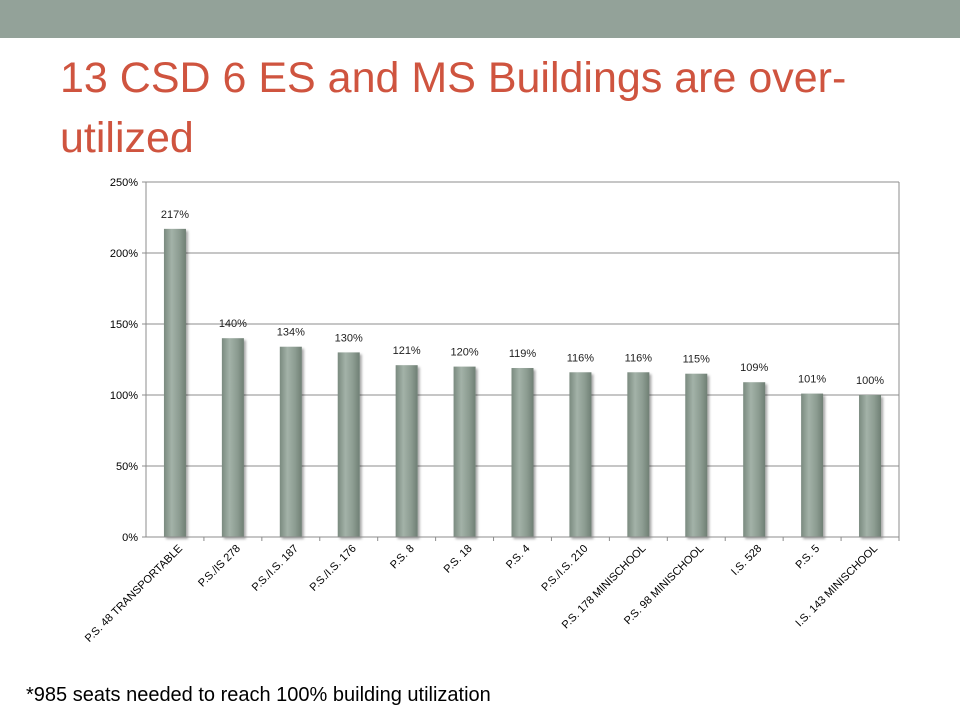 This screenshot has width=960, height=720. What do you see at coordinates (746, 560) in the screenshot?
I see `category-label: I.S. 528` at bounding box center [746, 560].